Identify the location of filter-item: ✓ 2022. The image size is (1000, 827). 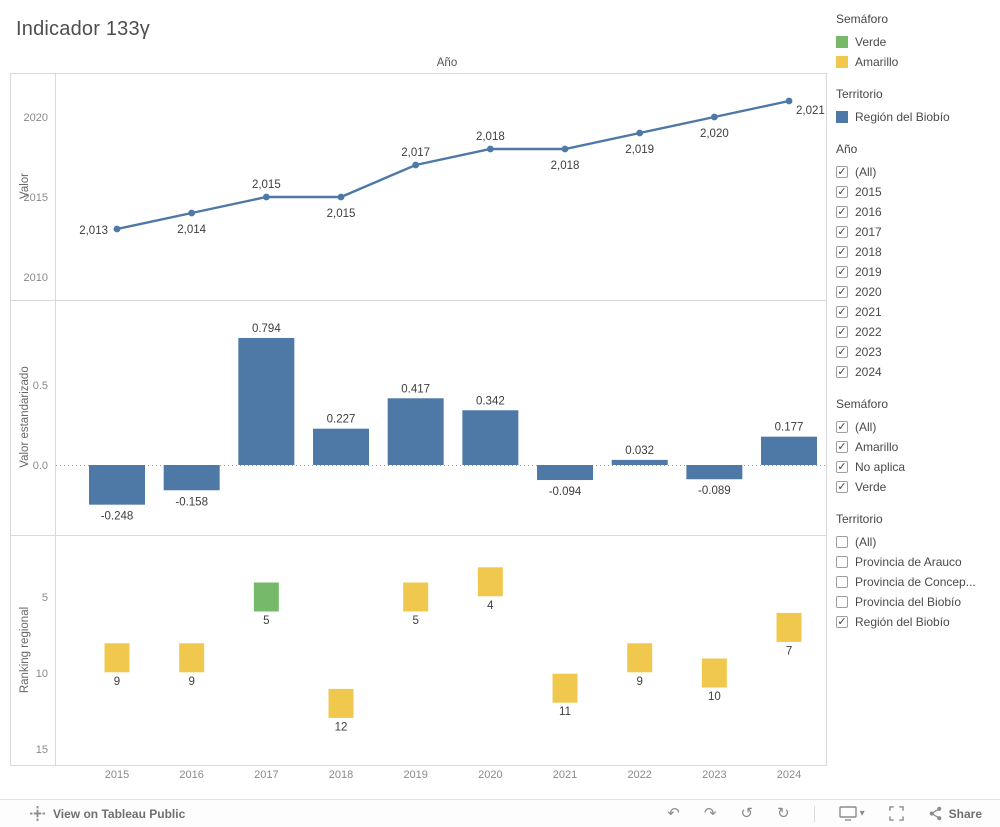
(916, 332).